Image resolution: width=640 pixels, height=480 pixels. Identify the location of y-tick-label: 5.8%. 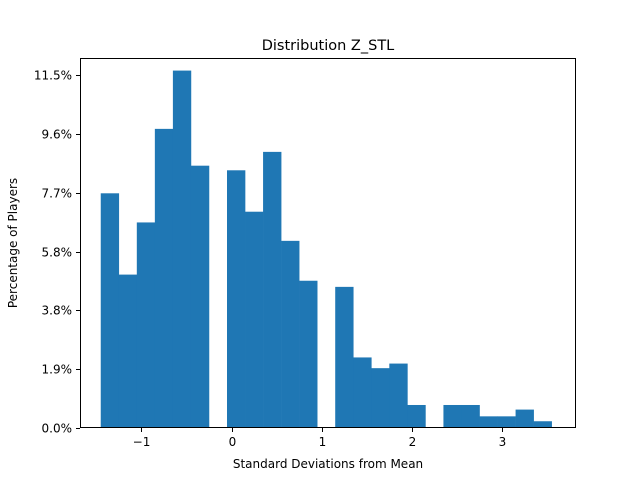
(57, 253).